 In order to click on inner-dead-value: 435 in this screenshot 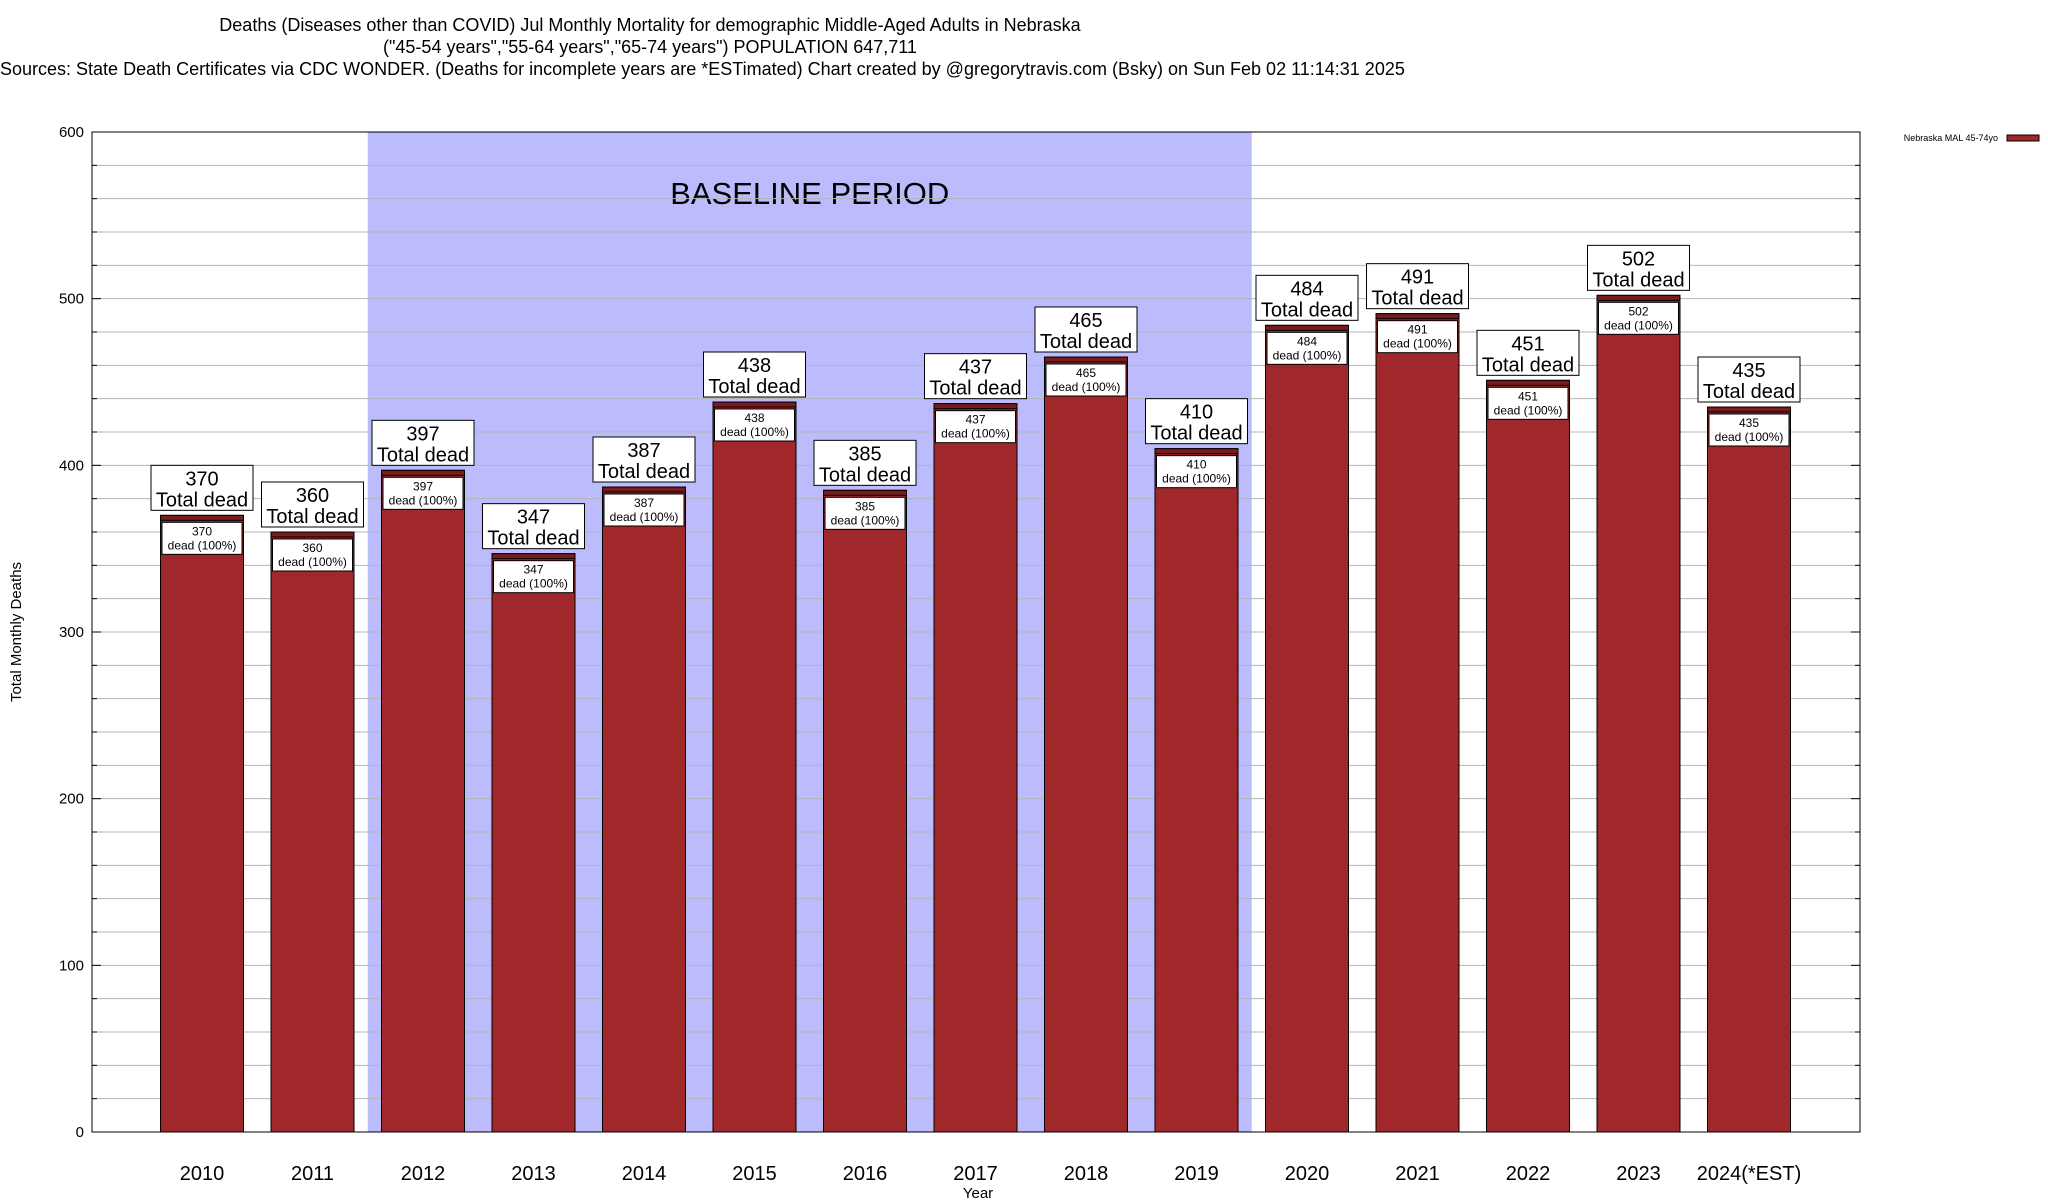, I will do `click(1749, 423)`.